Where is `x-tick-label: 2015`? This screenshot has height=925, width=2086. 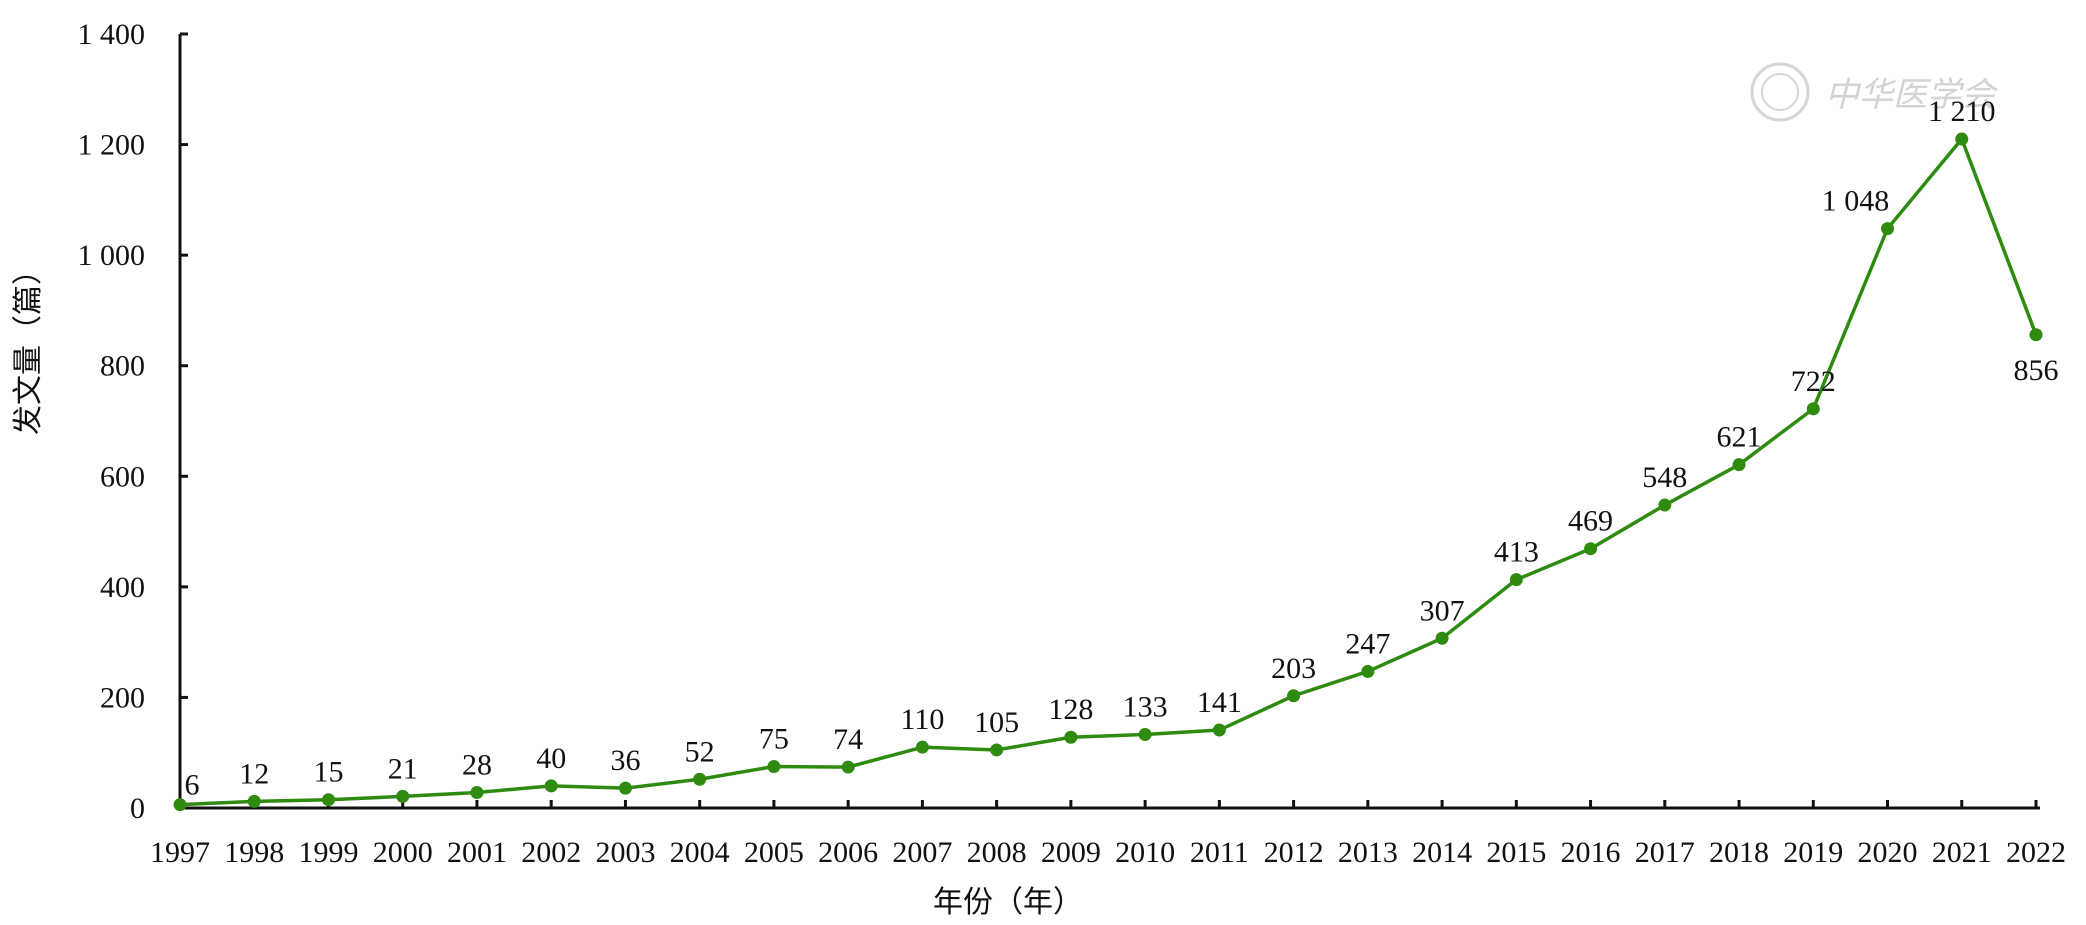 x-tick-label: 2015 is located at coordinates (1516, 852).